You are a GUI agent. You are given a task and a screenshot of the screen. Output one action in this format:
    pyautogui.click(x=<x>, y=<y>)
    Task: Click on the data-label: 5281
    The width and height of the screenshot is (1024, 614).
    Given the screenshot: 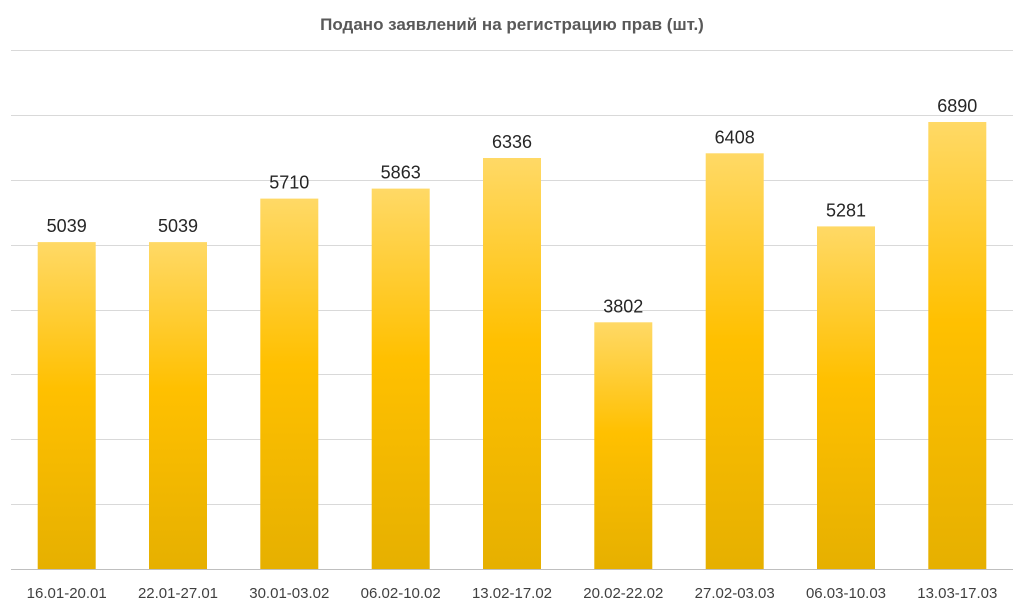 What is the action you would take?
    pyautogui.click(x=846, y=210)
    